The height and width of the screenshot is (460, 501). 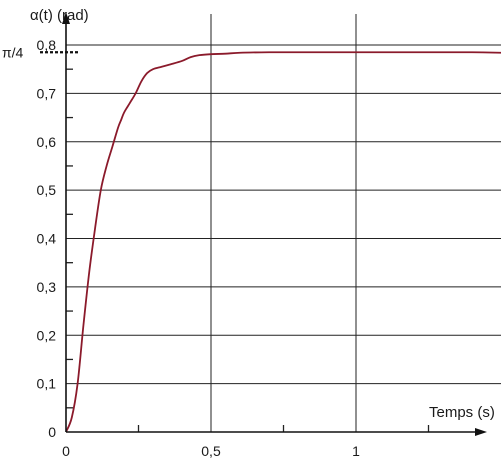 I want to click on x-tick-label: 1, so click(x=356, y=451).